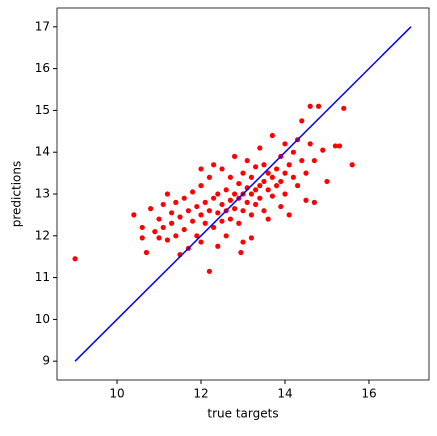  Describe the element at coordinates (17, 194) in the screenshot. I see `y-axis-label: predictions` at that location.